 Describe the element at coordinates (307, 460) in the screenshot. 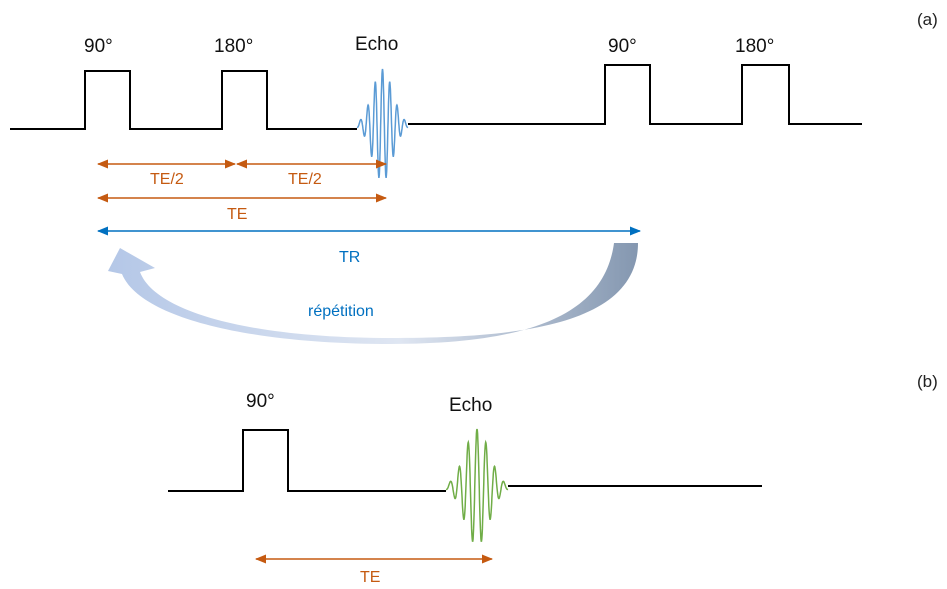

I see `rf-waveform-b` at that location.